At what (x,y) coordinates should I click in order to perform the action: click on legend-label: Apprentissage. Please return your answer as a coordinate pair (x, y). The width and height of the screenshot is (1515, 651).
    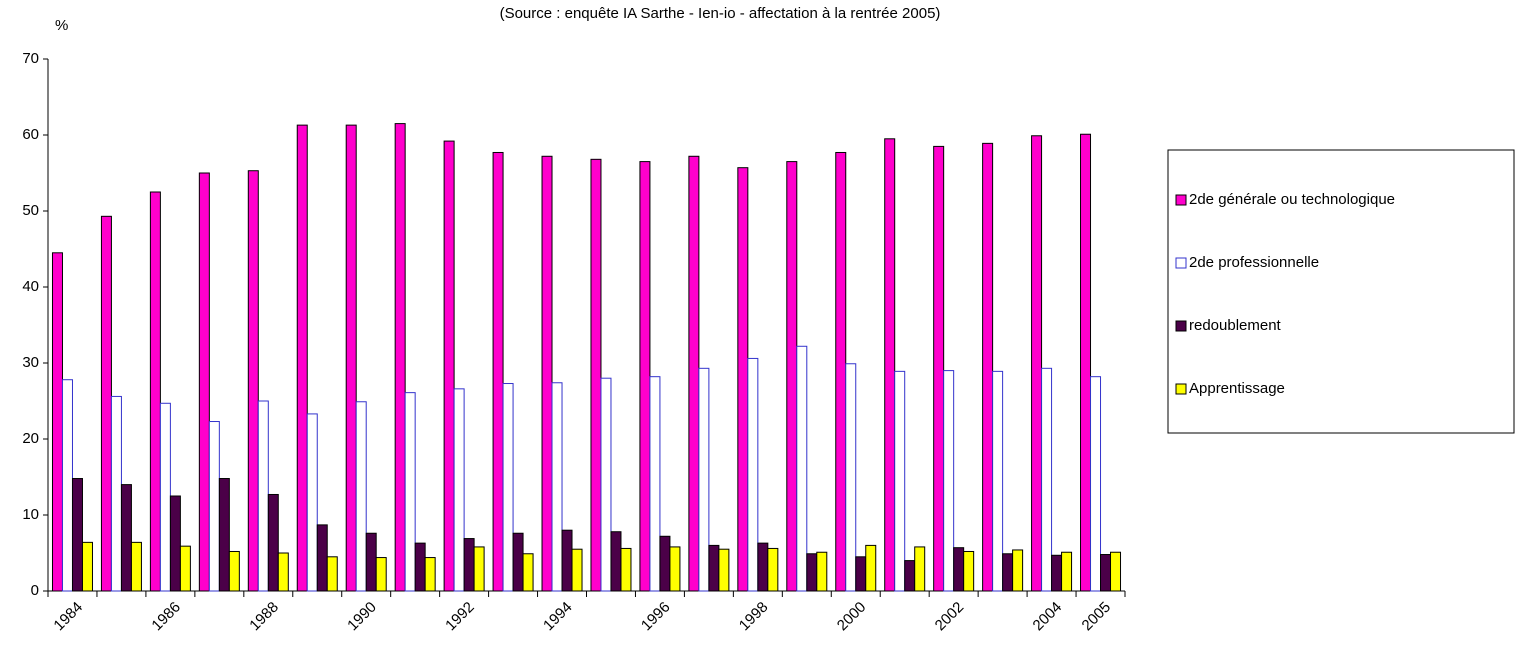
    Looking at the image, I should click on (1237, 388).